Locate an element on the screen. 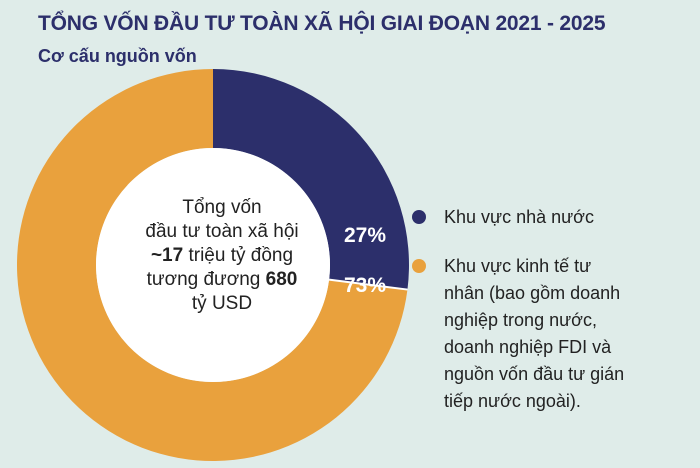 This screenshot has height=468, width=700. total-value-usd: 680 is located at coordinates (281, 279).